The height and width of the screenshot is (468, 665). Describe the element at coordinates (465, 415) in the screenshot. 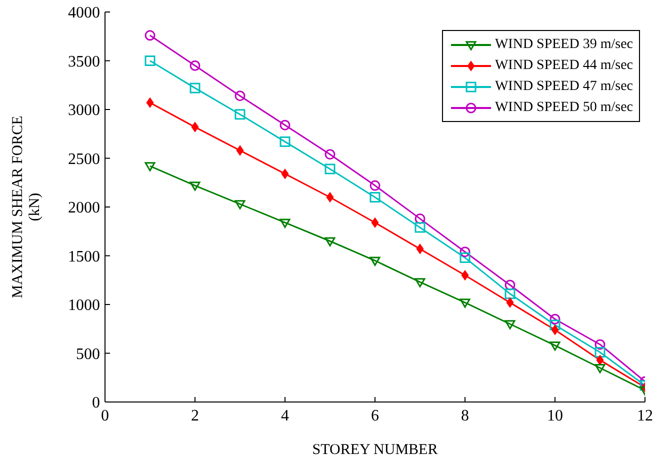

I see `x-tick-label: 8` at that location.